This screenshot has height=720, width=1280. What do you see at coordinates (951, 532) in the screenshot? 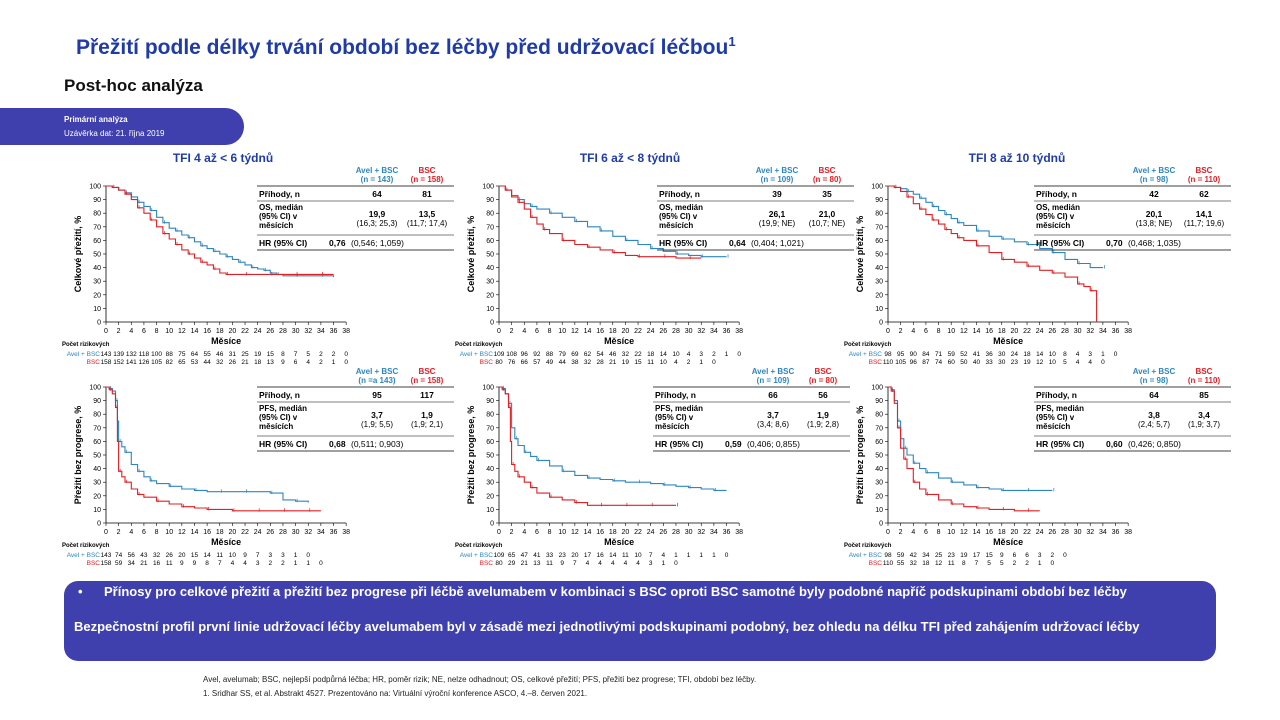
I see `pfs-8-10-x-tick-label: 10` at bounding box center [951, 532].